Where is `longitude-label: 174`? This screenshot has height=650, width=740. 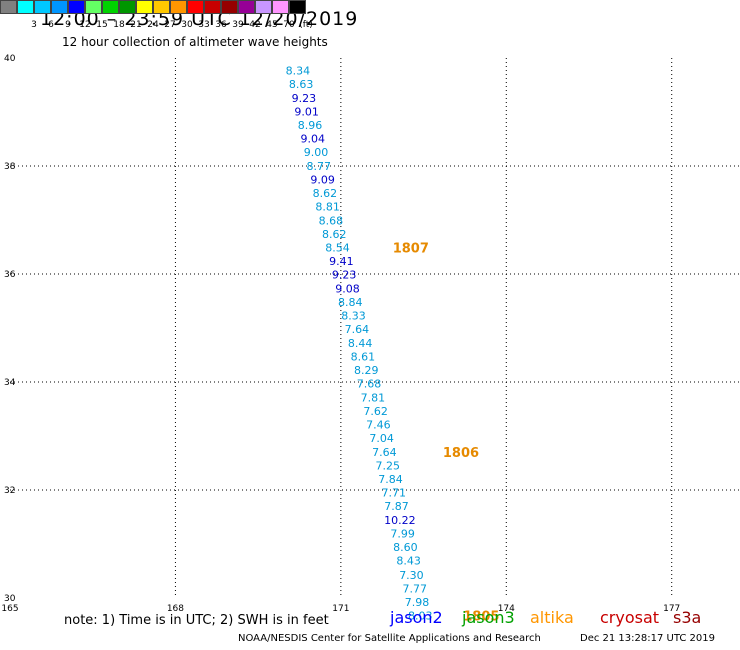 longitude-label: 174 is located at coordinates (506, 609).